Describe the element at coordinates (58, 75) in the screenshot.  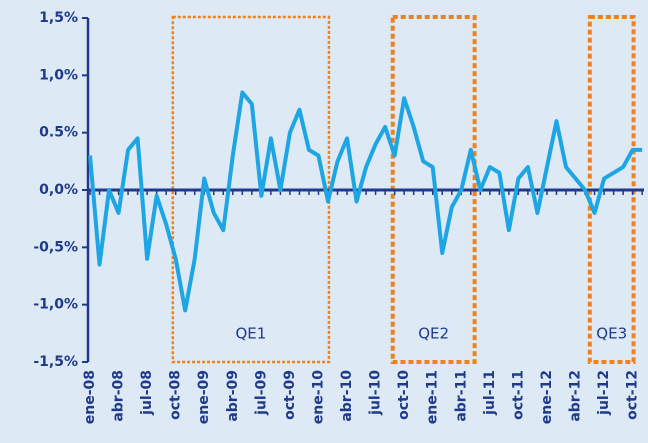
I see `y-tick-label: 1,0%` at that location.